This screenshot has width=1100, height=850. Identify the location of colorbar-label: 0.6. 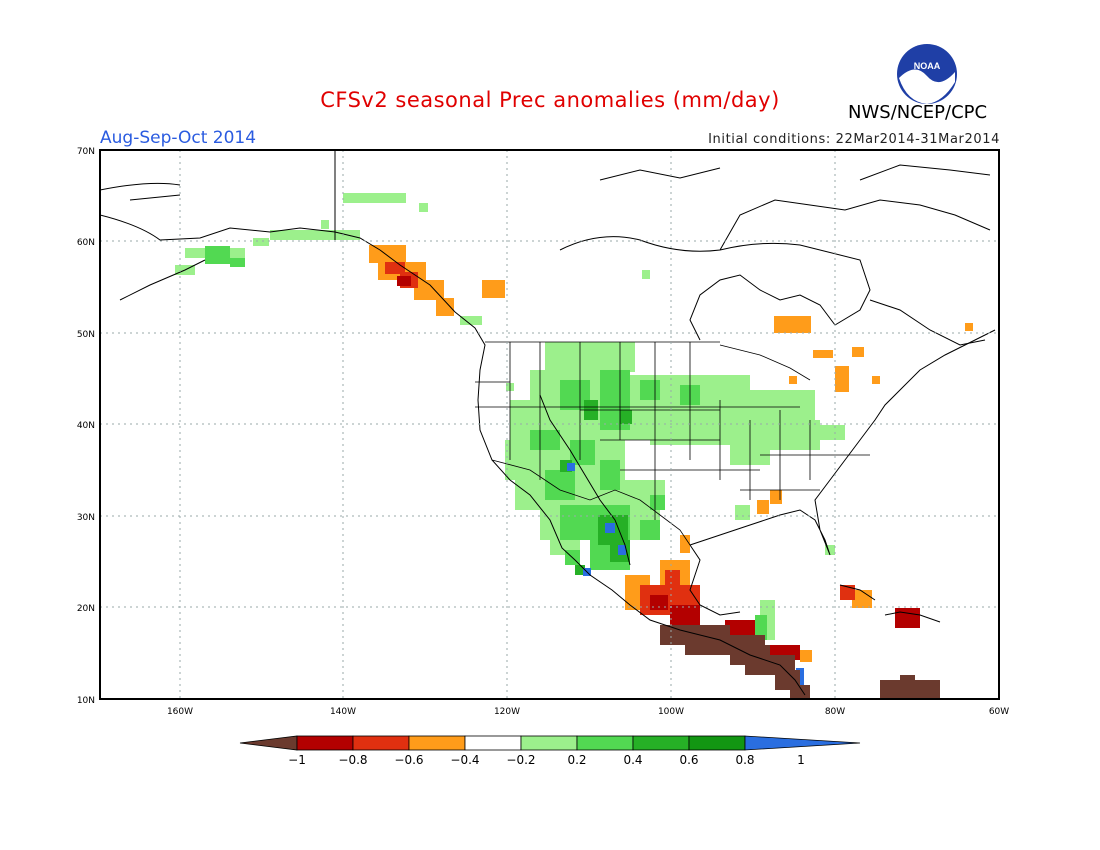
(688, 760).